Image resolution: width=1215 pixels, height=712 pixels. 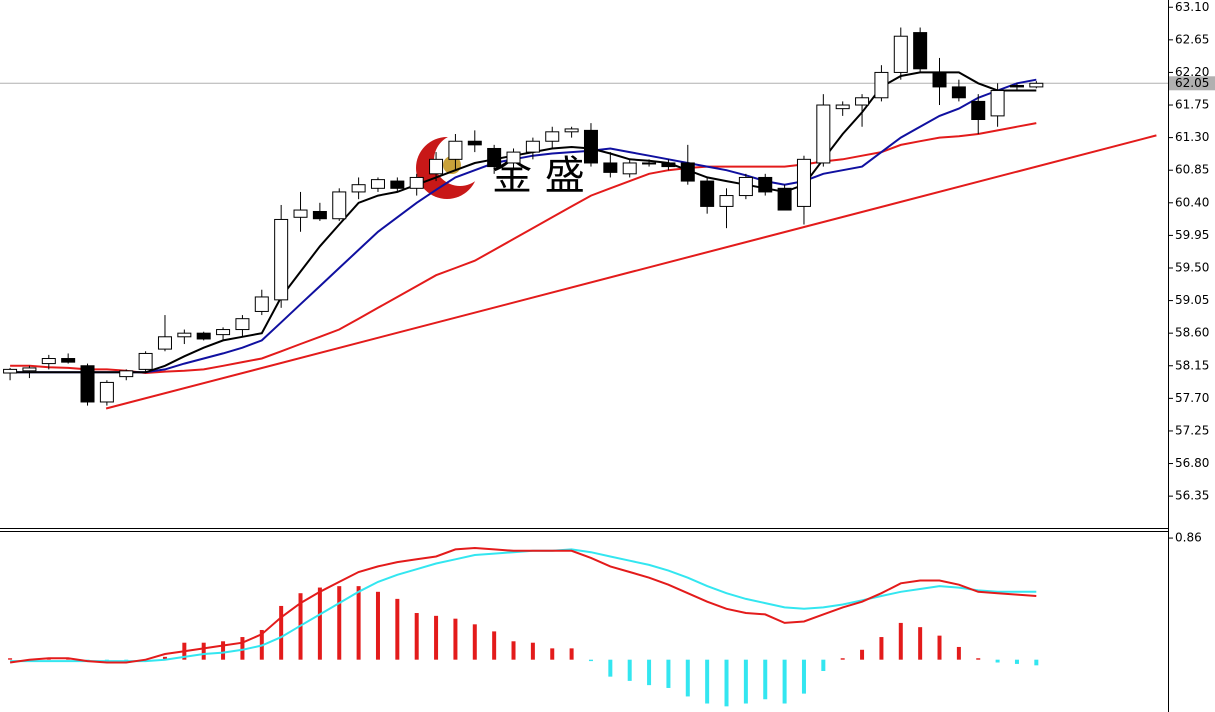 What do you see at coordinates (1192, 7) in the screenshot?
I see `y-tick-label: 63.10` at bounding box center [1192, 7].